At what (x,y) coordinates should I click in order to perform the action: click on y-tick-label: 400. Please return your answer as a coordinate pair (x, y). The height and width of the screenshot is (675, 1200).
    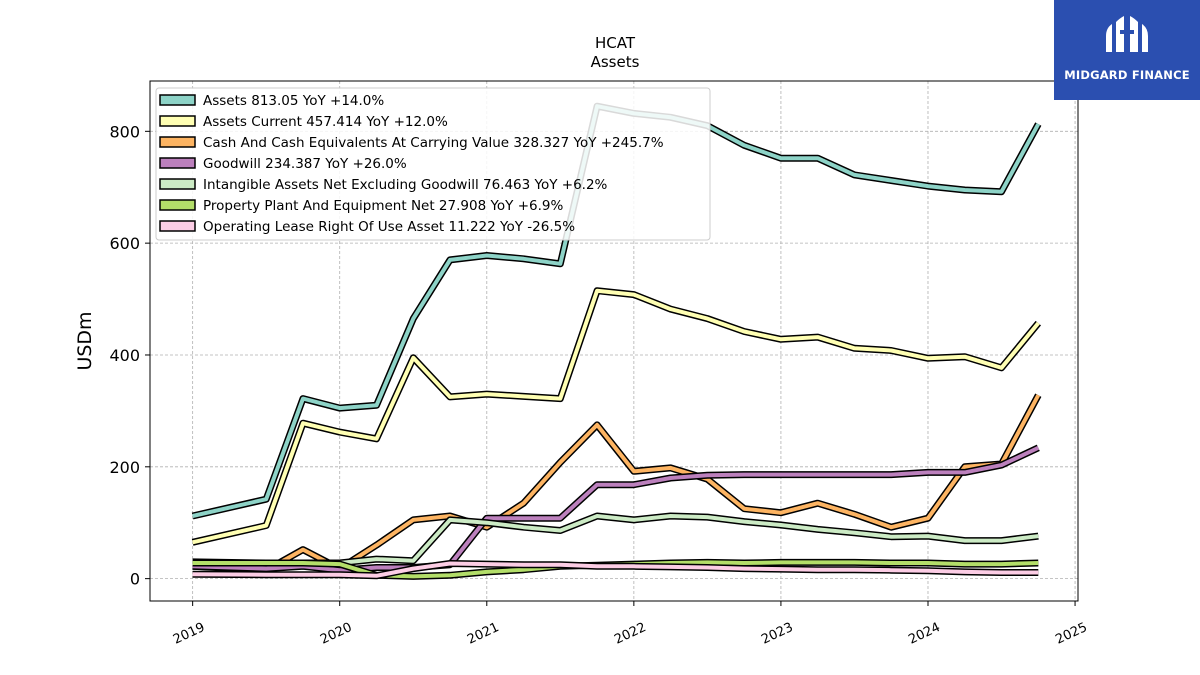
    Looking at the image, I should click on (124, 355).